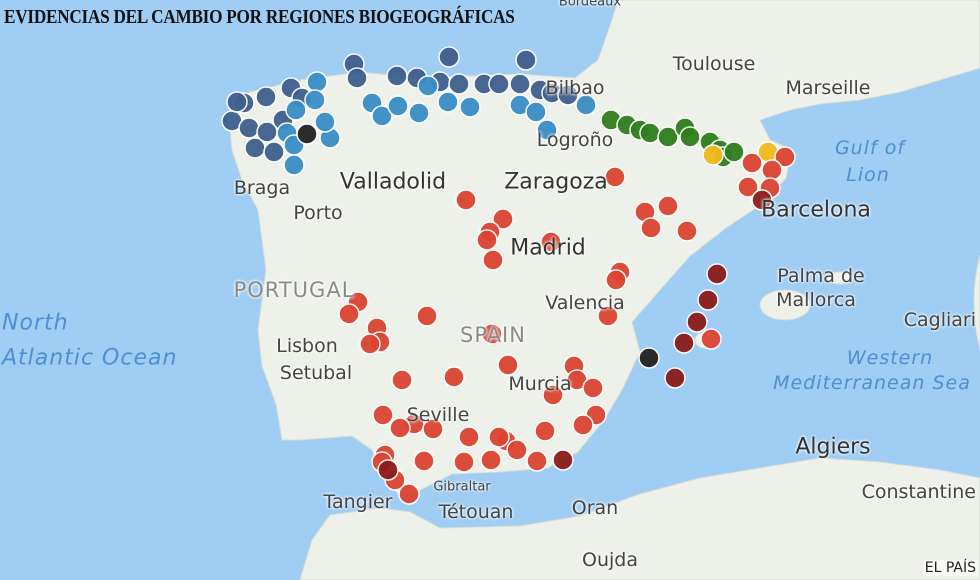  What do you see at coordinates (833, 447) in the screenshot?
I see `place-label-algiers: Algiers` at bounding box center [833, 447].